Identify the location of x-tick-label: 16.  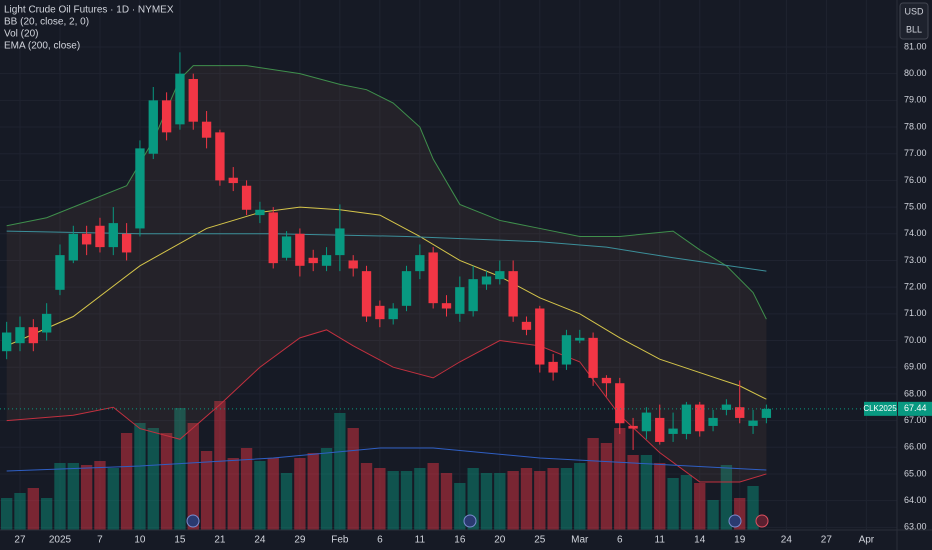
(460, 540).